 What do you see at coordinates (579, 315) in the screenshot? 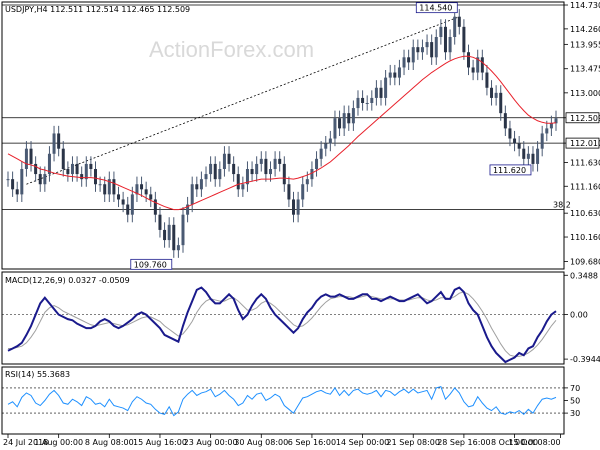
I see `macd-y-tick-label: 0.00` at bounding box center [579, 315].